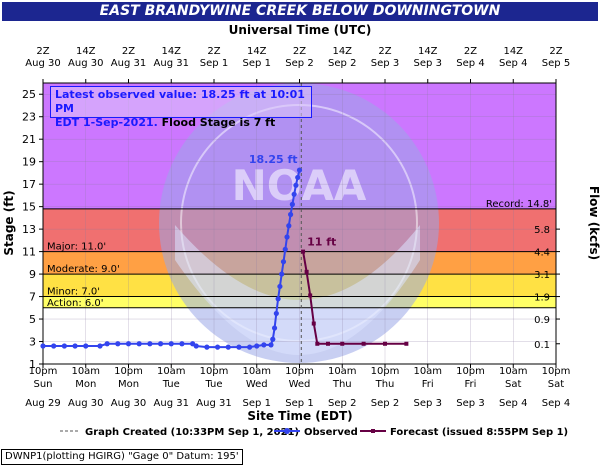 The height and width of the screenshot is (465, 600). Describe the element at coordinates (214, 63) in the screenshot. I see `top-tick-date: Sep 1` at that location.